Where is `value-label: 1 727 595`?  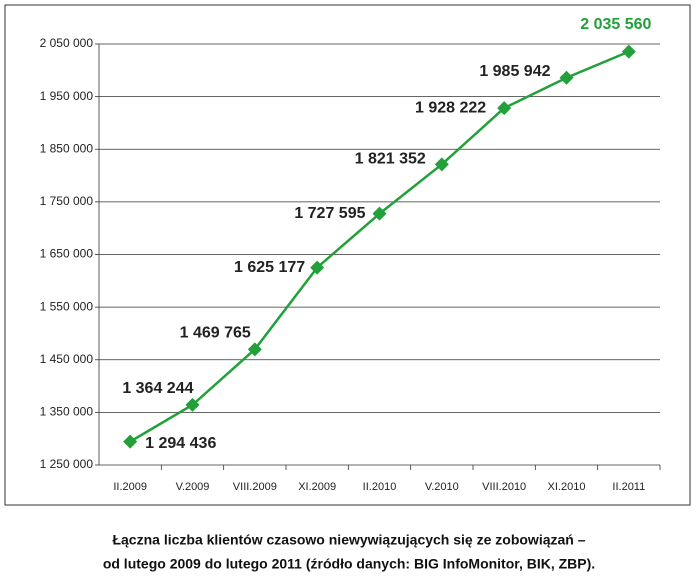
value-label: 1 727 595 is located at coordinates (329, 213).